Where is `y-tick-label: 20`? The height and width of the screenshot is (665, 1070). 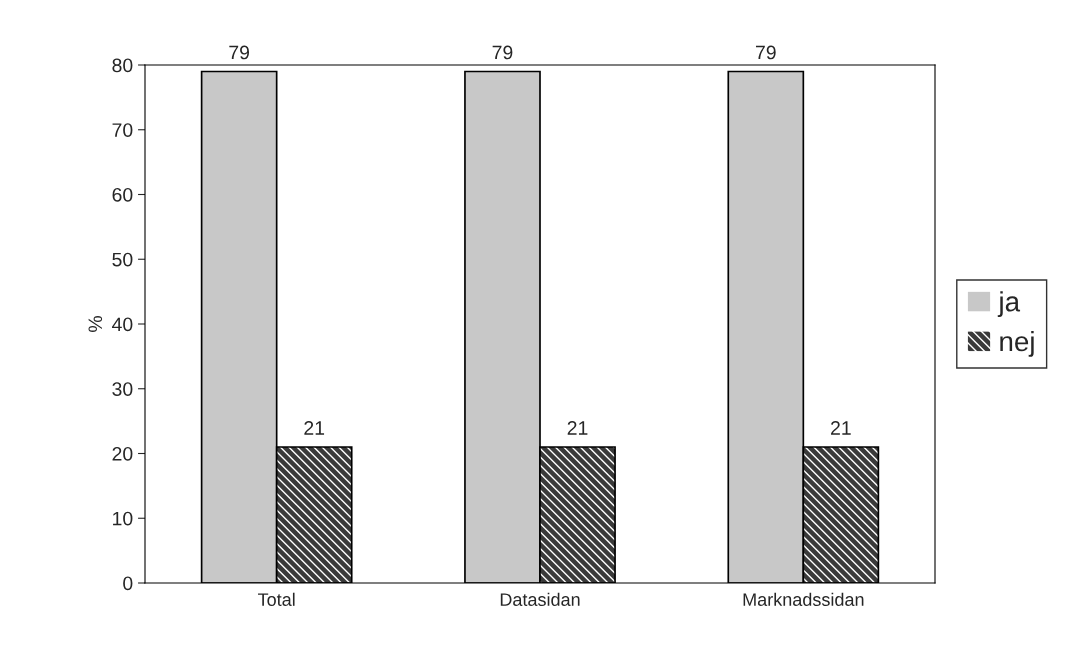
y-tick-label: 20 is located at coordinates (122, 453).